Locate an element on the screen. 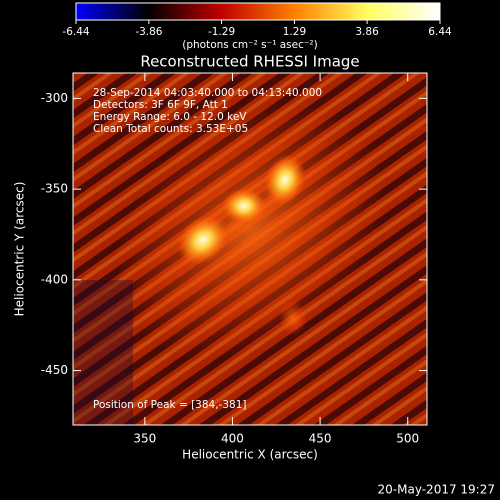 Image resolution: width=500 pixels, height=500 pixels. colorbar-tick-label: 3.86 is located at coordinates (367, 32).